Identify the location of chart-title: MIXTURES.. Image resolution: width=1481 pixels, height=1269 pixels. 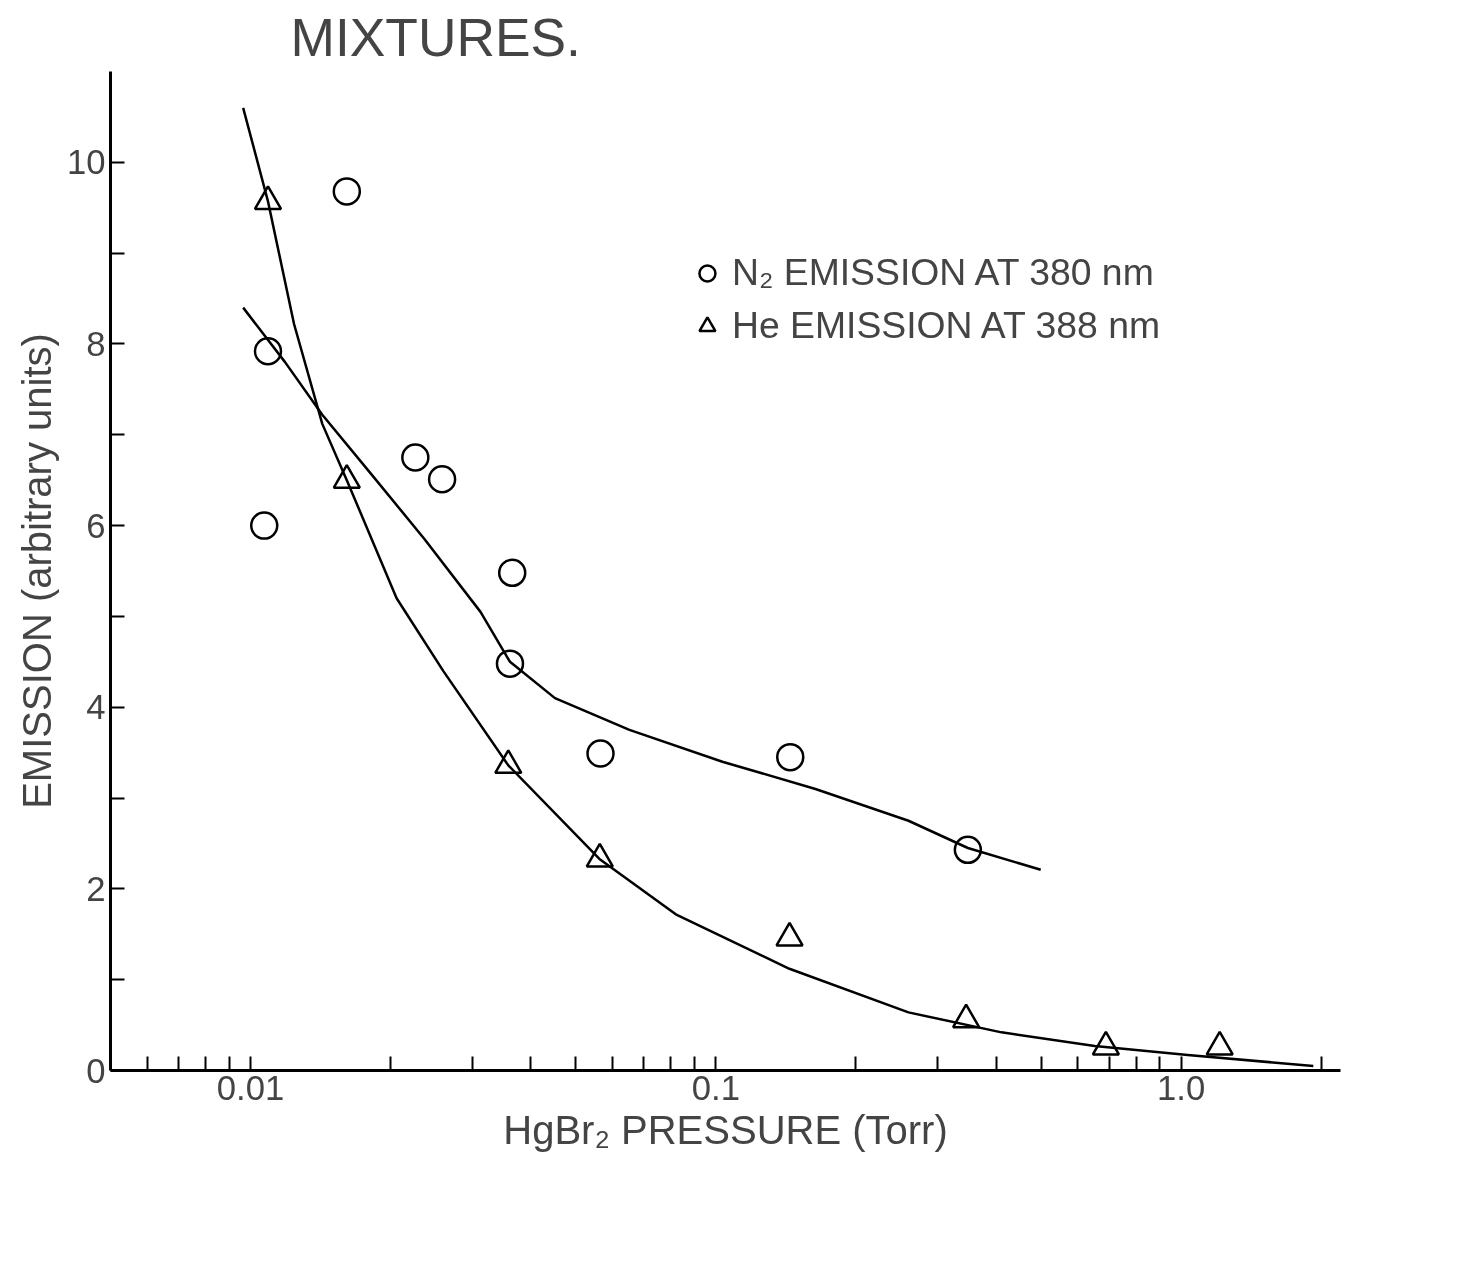
(435, 37).